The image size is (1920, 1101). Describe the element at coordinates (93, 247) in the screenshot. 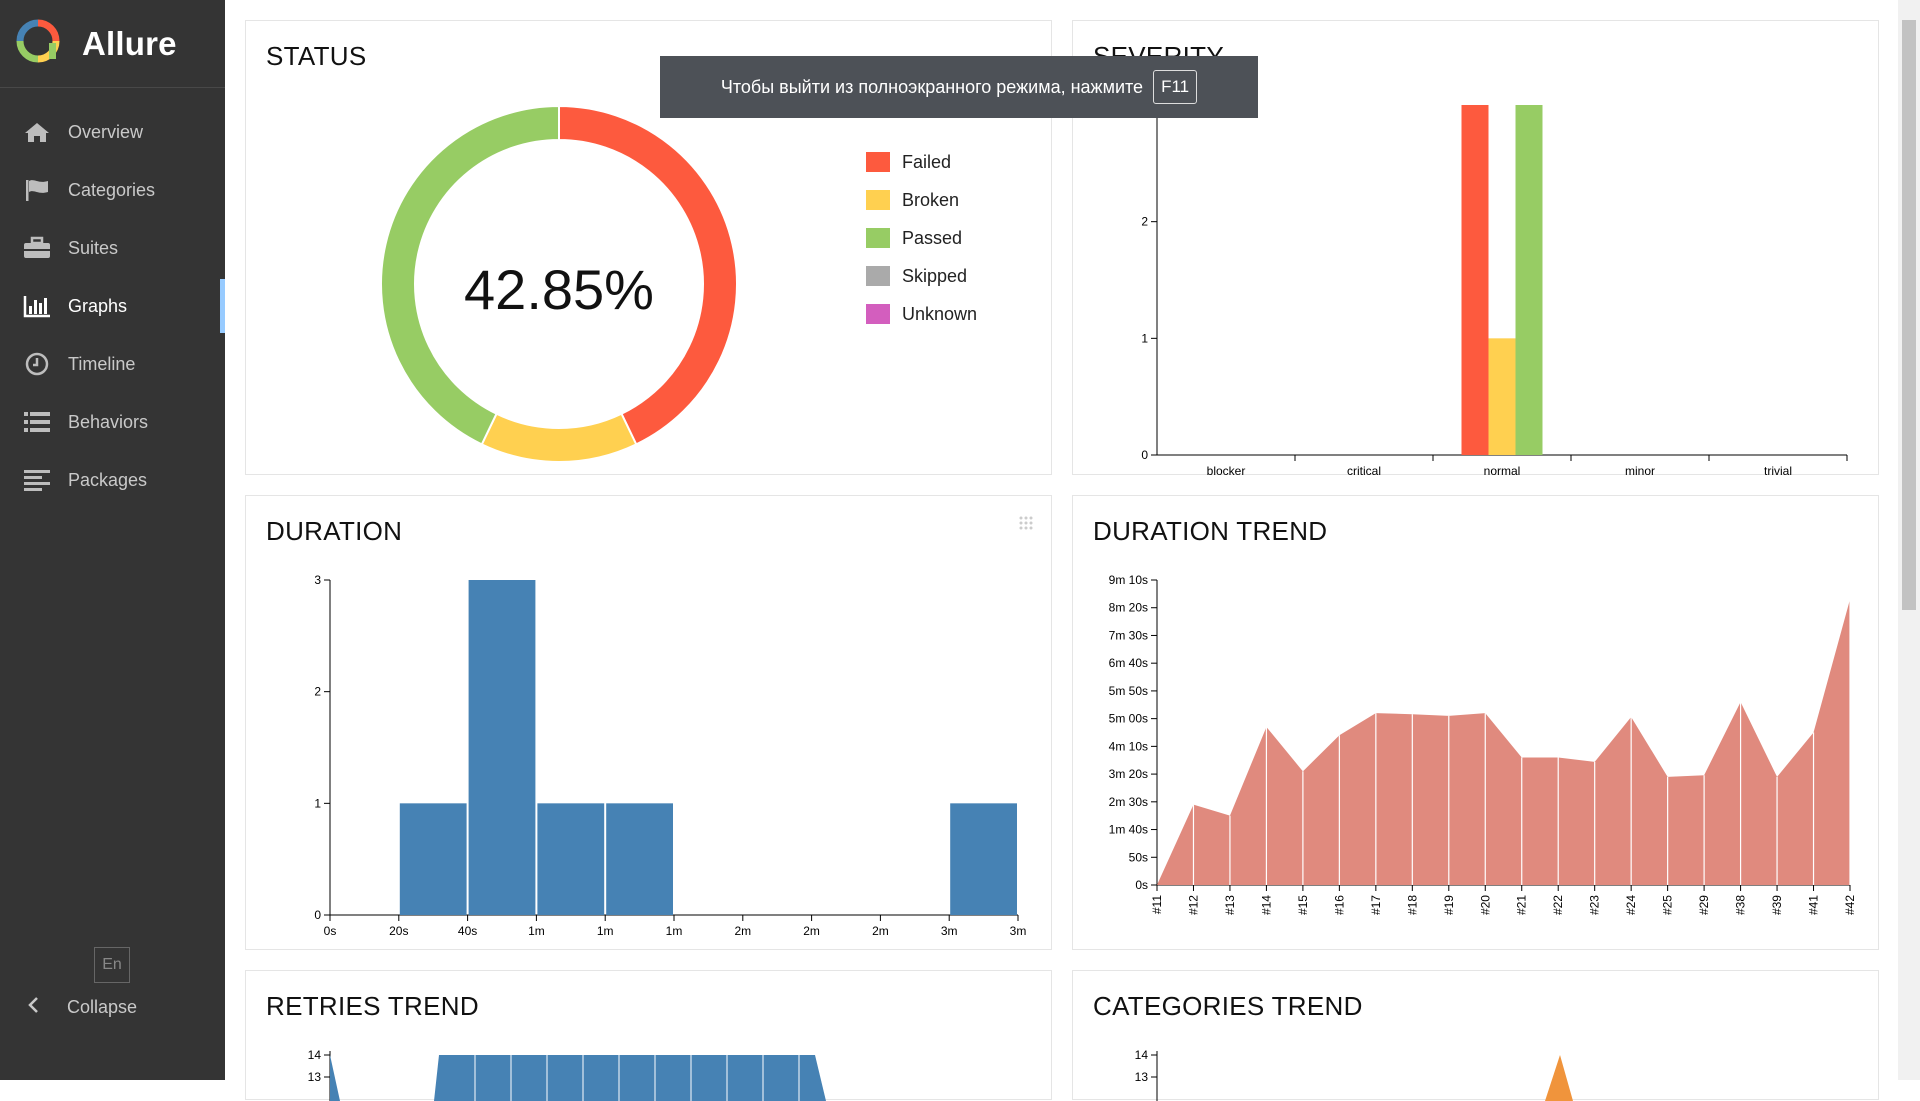

I see `nav-item-label: Suites` at that location.